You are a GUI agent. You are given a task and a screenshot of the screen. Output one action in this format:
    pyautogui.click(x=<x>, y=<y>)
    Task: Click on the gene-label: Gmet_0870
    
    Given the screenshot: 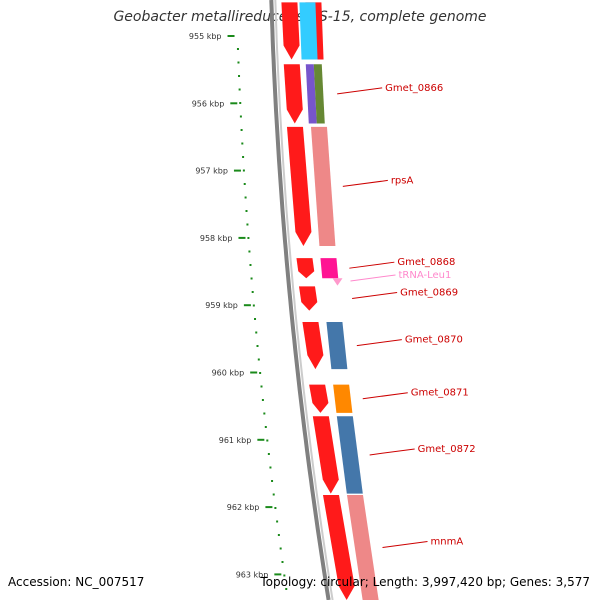 What is the action you would take?
    pyautogui.click(x=434, y=340)
    